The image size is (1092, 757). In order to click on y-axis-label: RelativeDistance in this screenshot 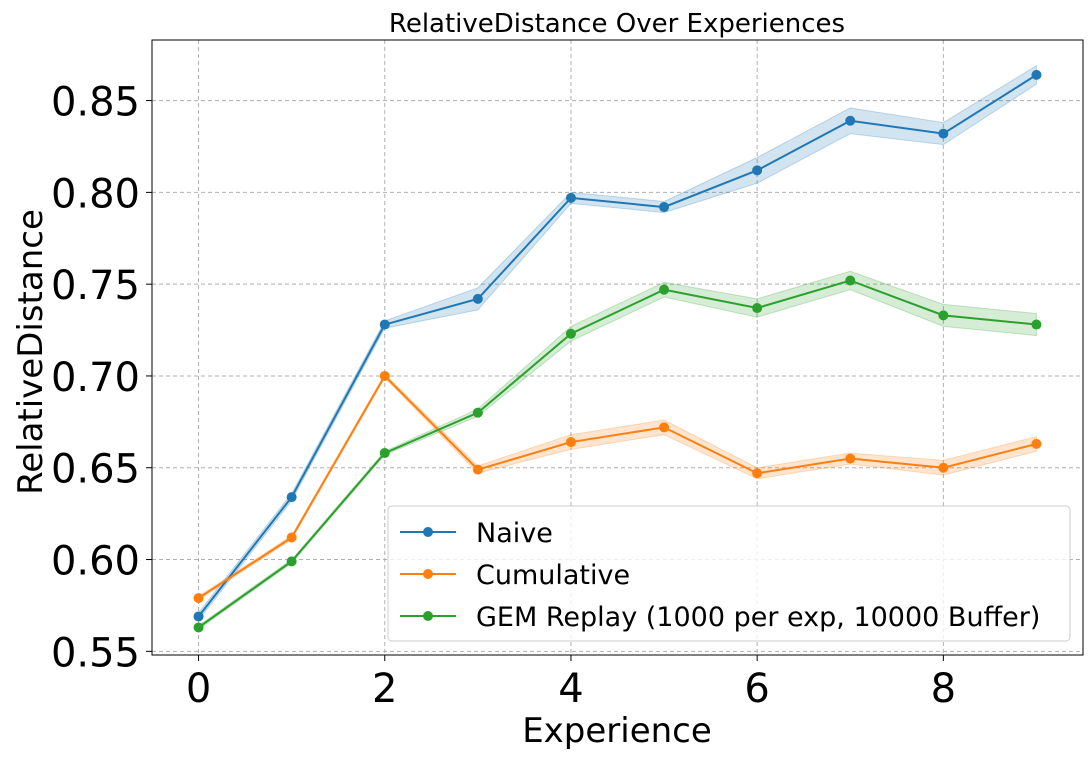, I will do `click(31, 352)`.